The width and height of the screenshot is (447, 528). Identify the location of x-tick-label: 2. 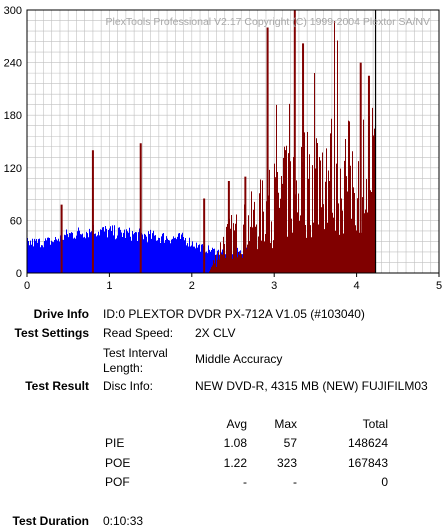
(192, 286).